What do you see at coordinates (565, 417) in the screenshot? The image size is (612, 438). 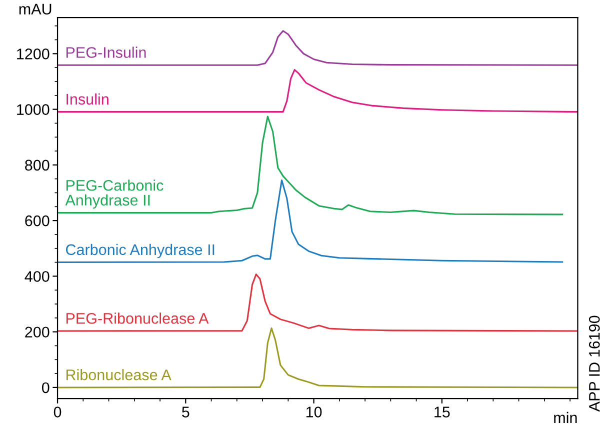 I see `x-axis-title: min` at bounding box center [565, 417].